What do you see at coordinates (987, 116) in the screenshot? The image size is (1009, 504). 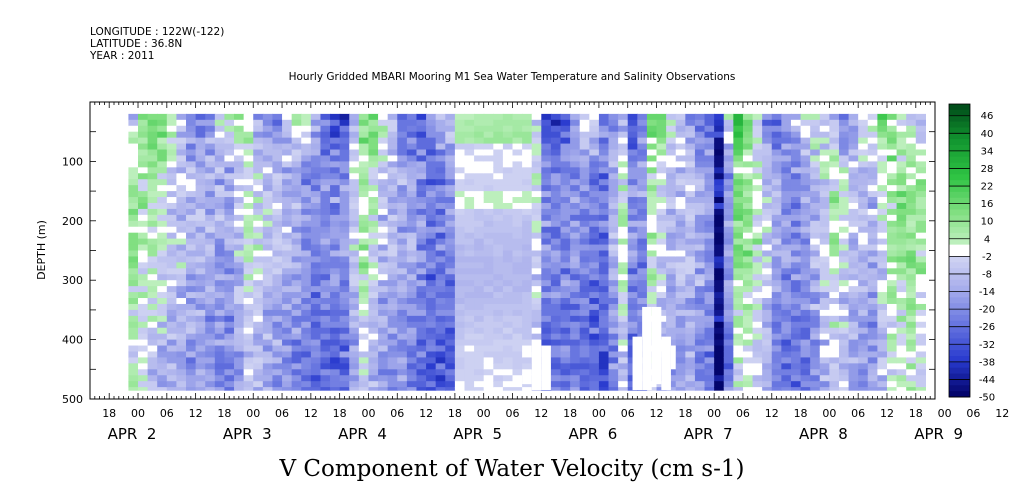 I see `colorbar-label: 46` at bounding box center [987, 116].